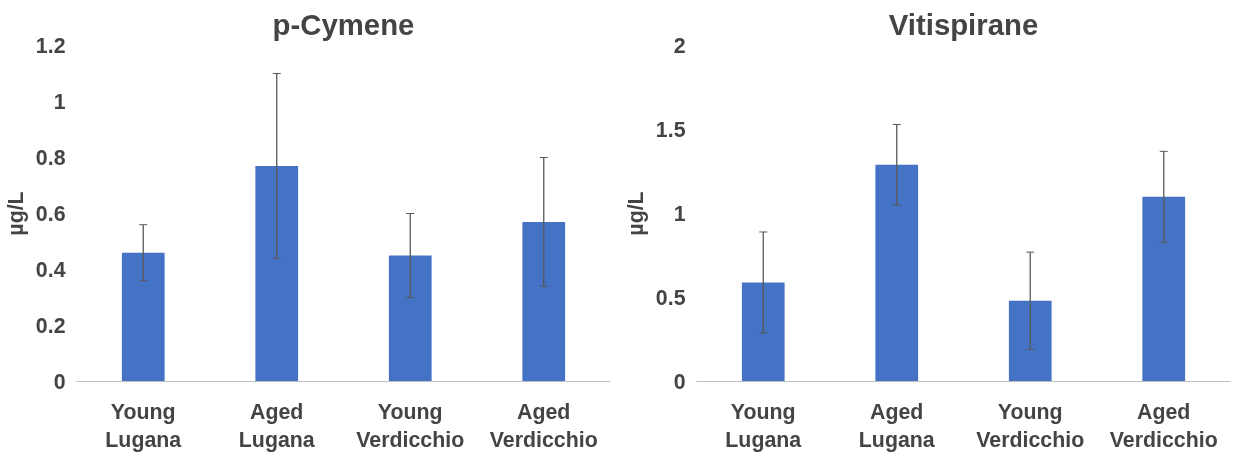 This screenshot has height=455, width=1251. What do you see at coordinates (679, 46) in the screenshot?
I see `y-tick-label: 2` at bounding box center [679, 46].